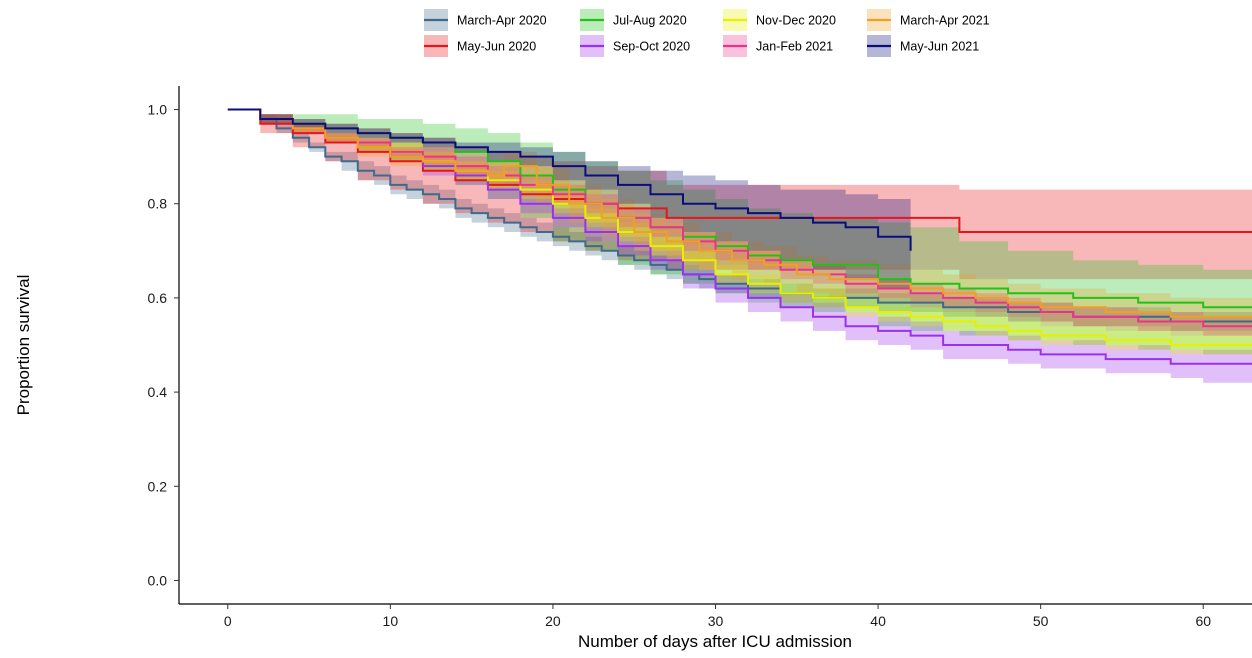 The height and width of the screenshot is (658, 1252). Describe the element at coordinates (794, 47) in the screenshot. I see `legend-label: Jan-Feb 2021` at that location.